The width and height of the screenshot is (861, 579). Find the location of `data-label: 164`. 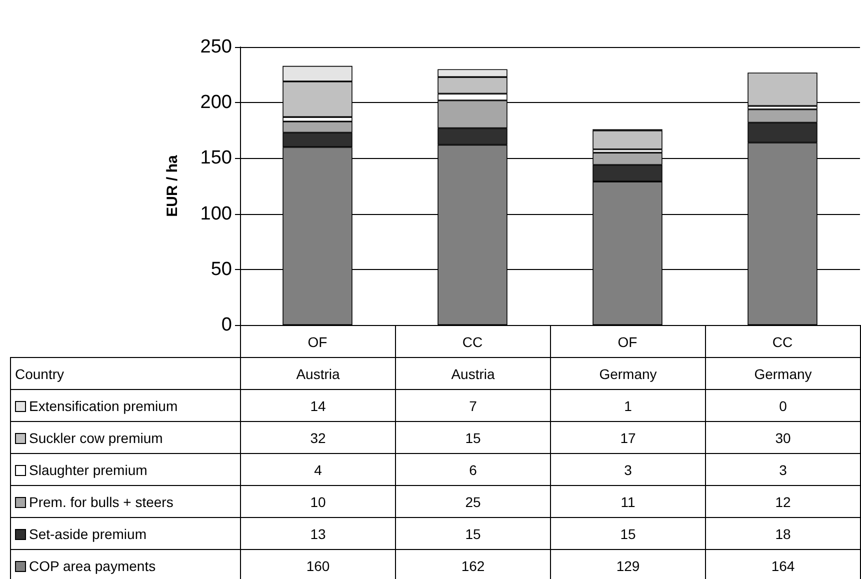

data-label: 164 is located at coordinates (783, 564).